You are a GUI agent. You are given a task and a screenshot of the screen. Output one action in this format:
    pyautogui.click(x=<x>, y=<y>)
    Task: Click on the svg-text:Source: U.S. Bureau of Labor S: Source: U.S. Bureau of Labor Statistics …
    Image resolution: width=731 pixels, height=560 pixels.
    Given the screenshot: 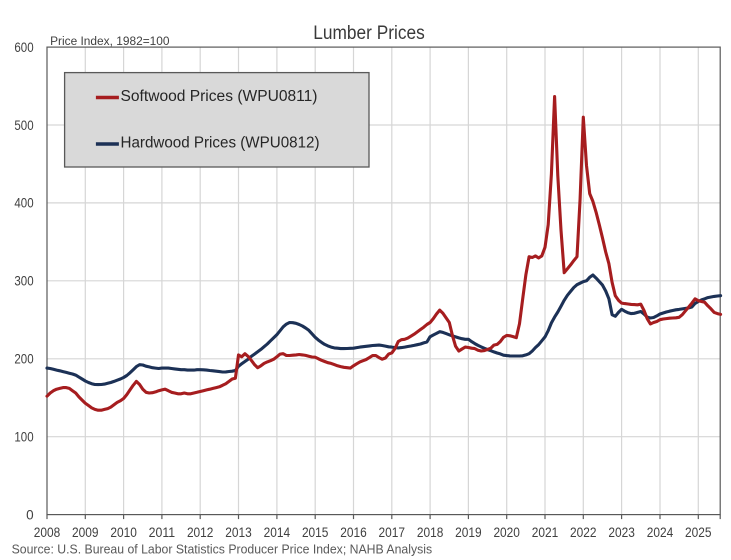 What is the action you would take?
    pyautogui.click(x=222, y=548)
    